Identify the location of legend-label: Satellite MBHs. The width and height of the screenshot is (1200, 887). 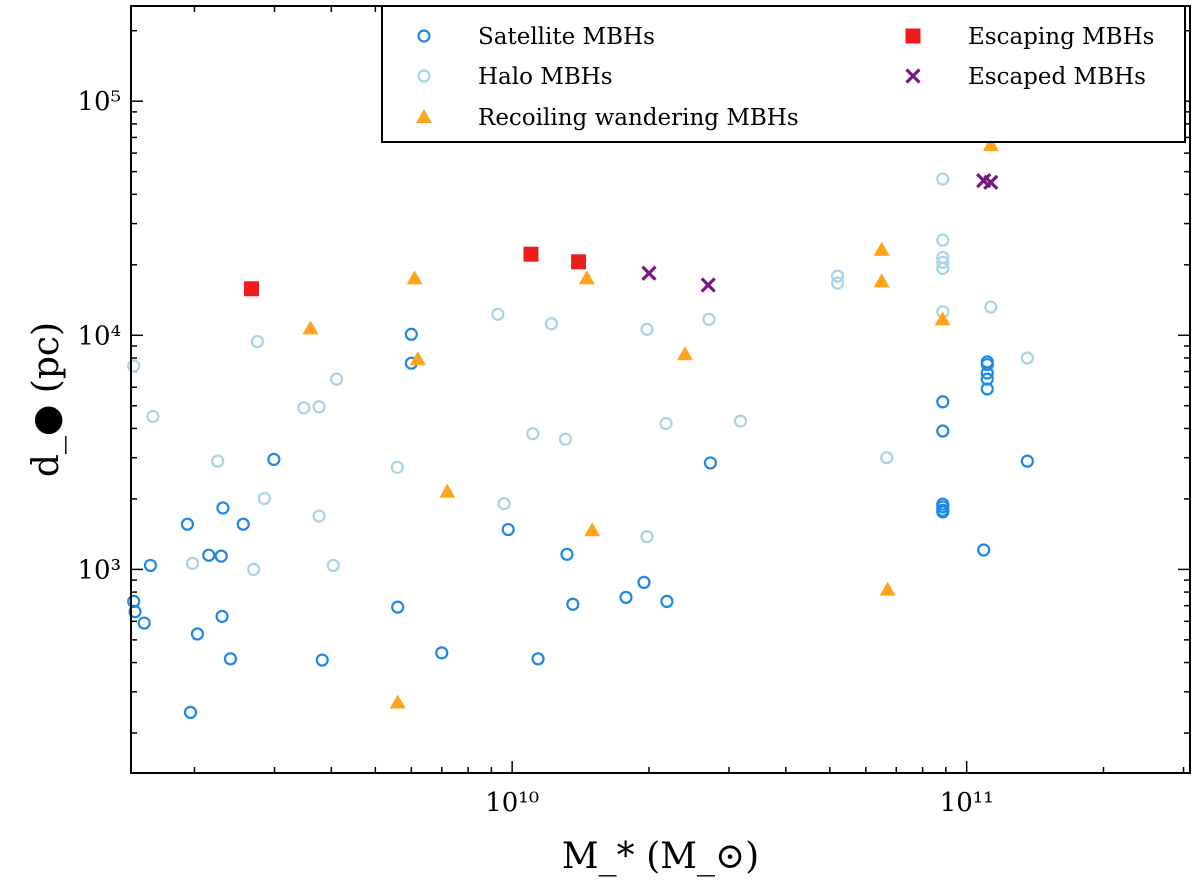
(566, 37).